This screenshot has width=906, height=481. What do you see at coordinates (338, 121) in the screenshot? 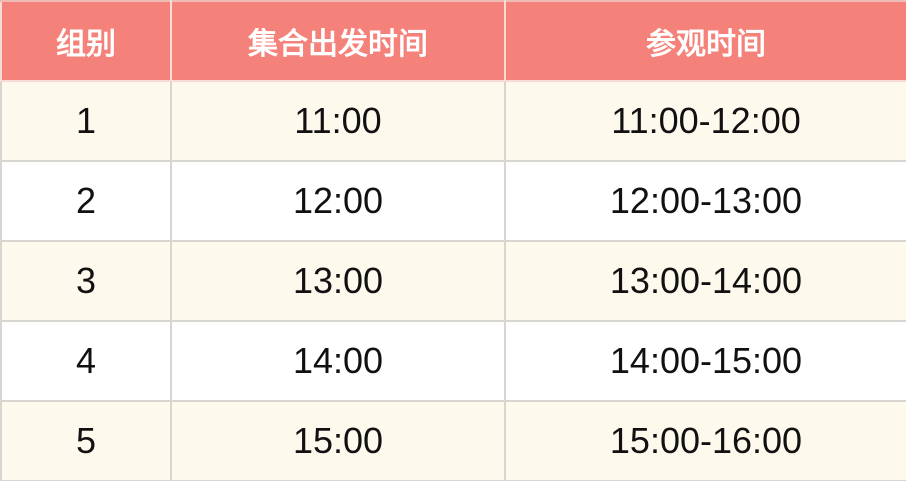
I see `cell-departure-time: 11:00` at bounding box center [338, 121].